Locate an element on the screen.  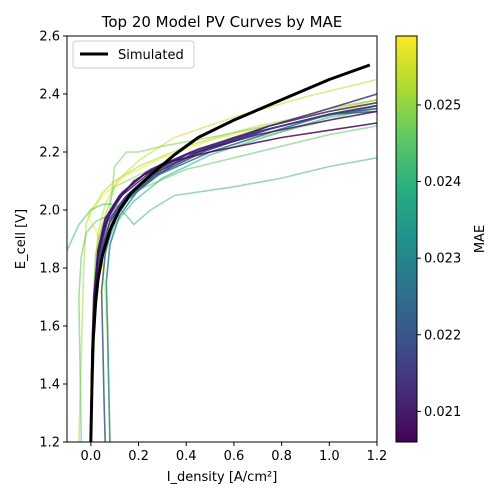
x-tick-label: 1.0 is located at coordinates (329, 456).